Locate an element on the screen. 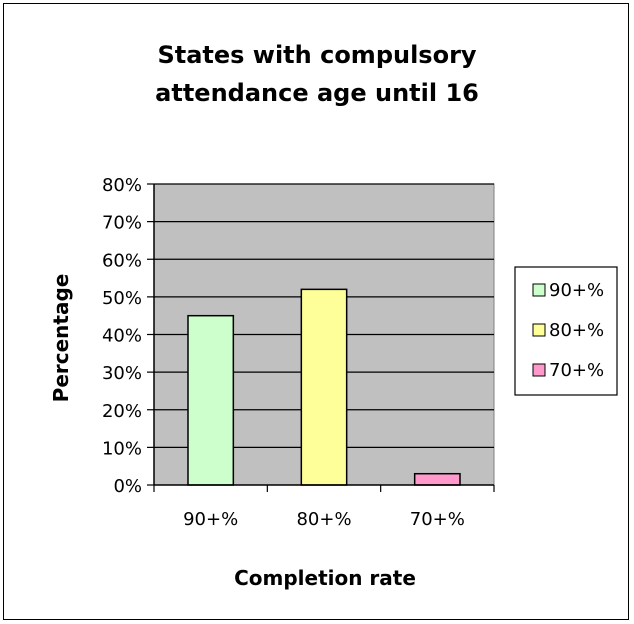 This screenshot has height=624, width=634. bars is located at coordinates (324, 387).